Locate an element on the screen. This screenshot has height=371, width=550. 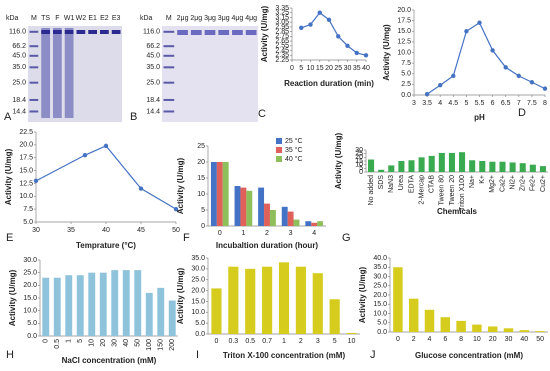
x-tick-label: 30 is located at coordinates (36, 230).